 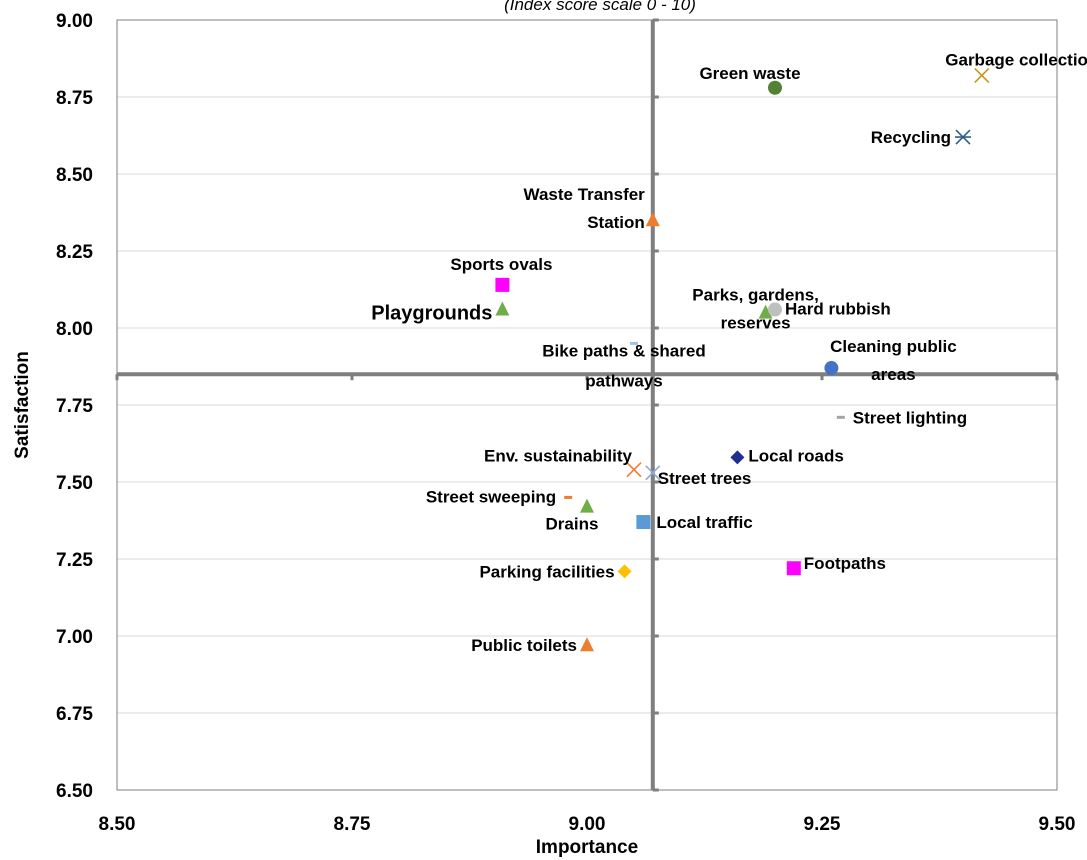 What do you see at coordinates (893, 360) in the screenshot?
I see `data-label: Cleaning public areas` at bounding box center [893, 360].